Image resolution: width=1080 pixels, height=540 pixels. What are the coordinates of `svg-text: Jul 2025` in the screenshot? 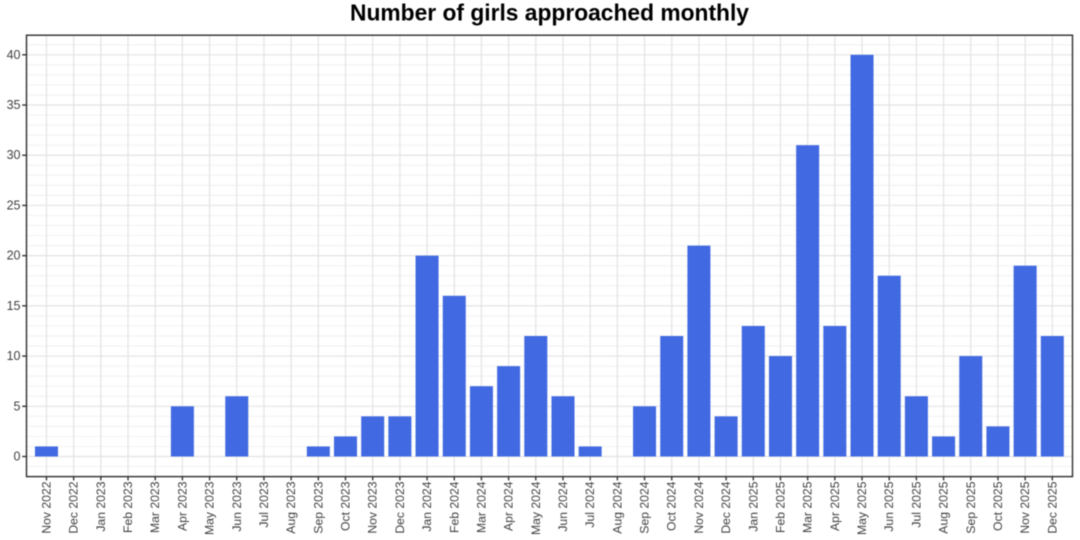 It's located at (916, 504).